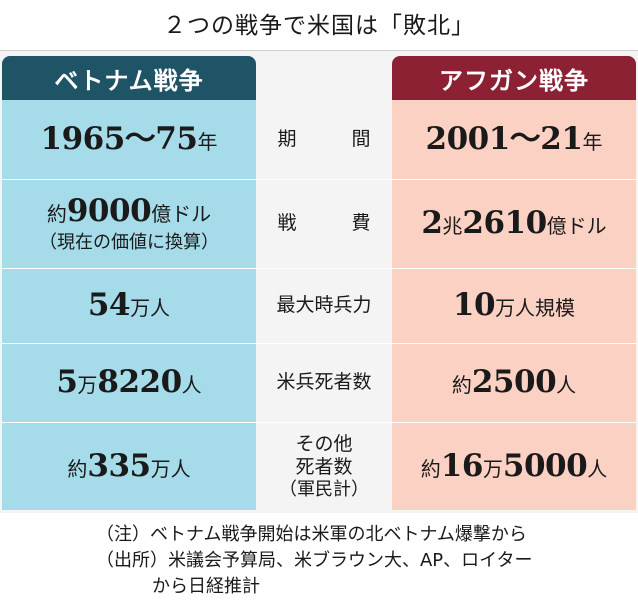  I want to click on page-title: ２つの戦争で米国は「敗北」, so click(319, 26).